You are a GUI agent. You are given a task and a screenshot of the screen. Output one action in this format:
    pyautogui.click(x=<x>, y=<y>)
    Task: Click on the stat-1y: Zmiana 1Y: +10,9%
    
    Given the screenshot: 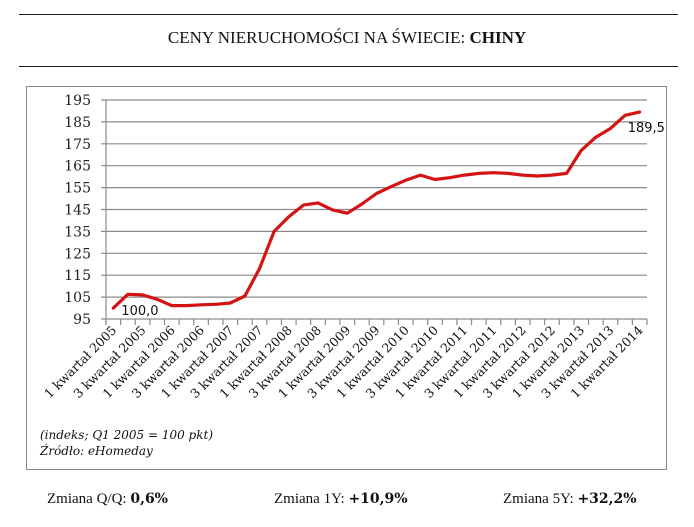 What is the action you would take?
    pyautogui.click(x=341, y=499)
    